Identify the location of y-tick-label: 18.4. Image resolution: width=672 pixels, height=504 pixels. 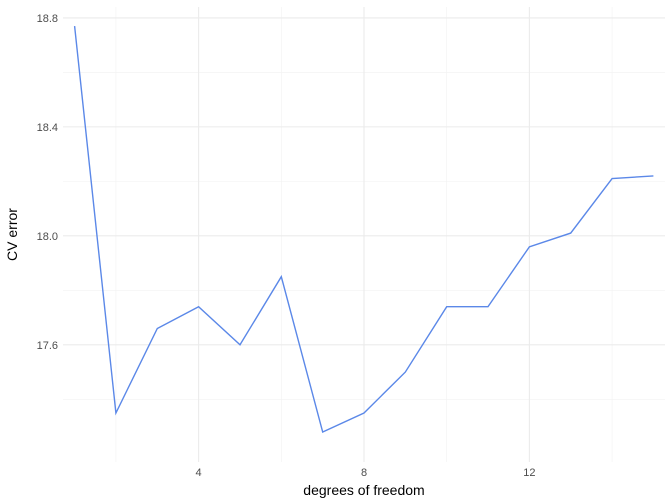
(47, 128).